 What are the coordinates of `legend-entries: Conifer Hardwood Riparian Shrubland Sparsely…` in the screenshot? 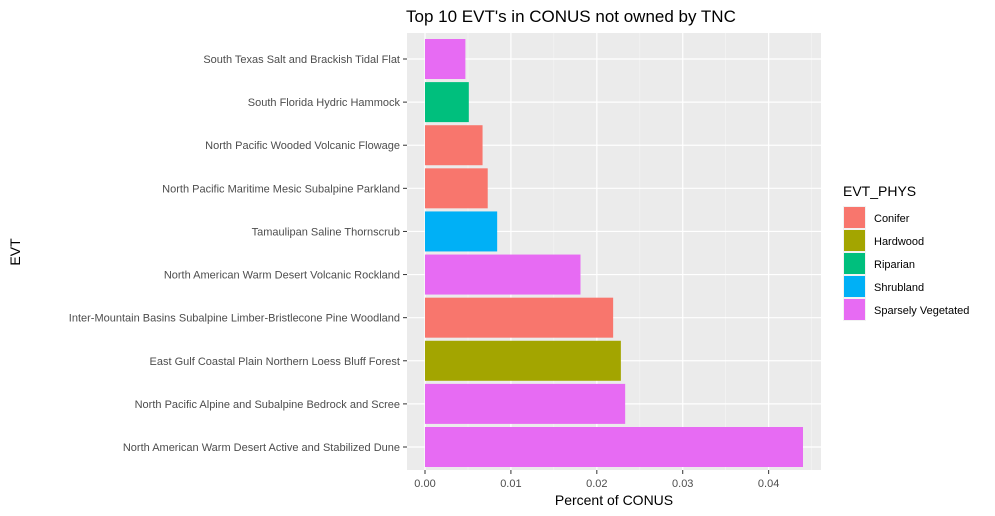 It's located at (906, 263).